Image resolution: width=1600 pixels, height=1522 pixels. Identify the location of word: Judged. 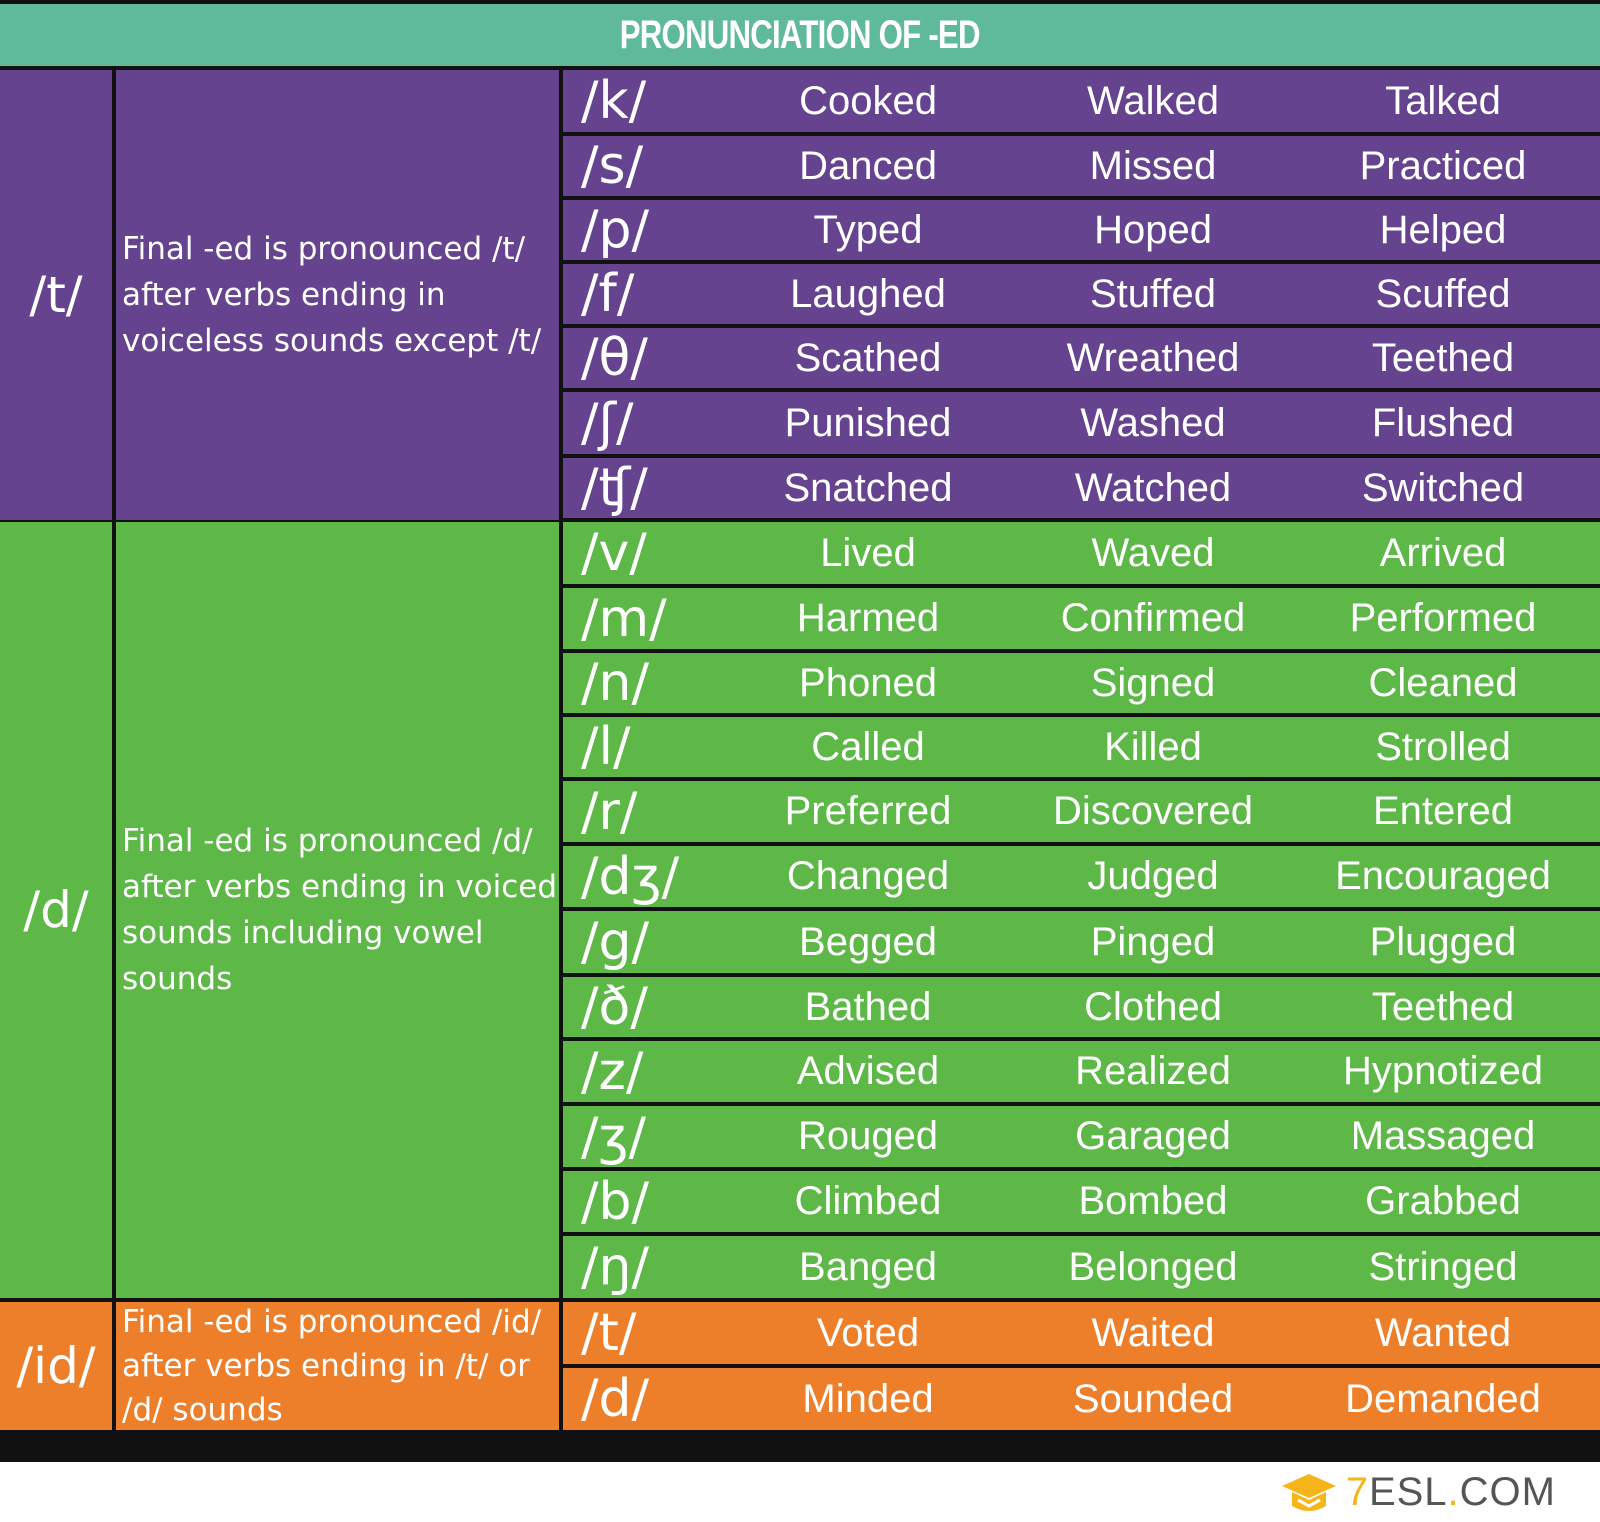
(1153, 876).